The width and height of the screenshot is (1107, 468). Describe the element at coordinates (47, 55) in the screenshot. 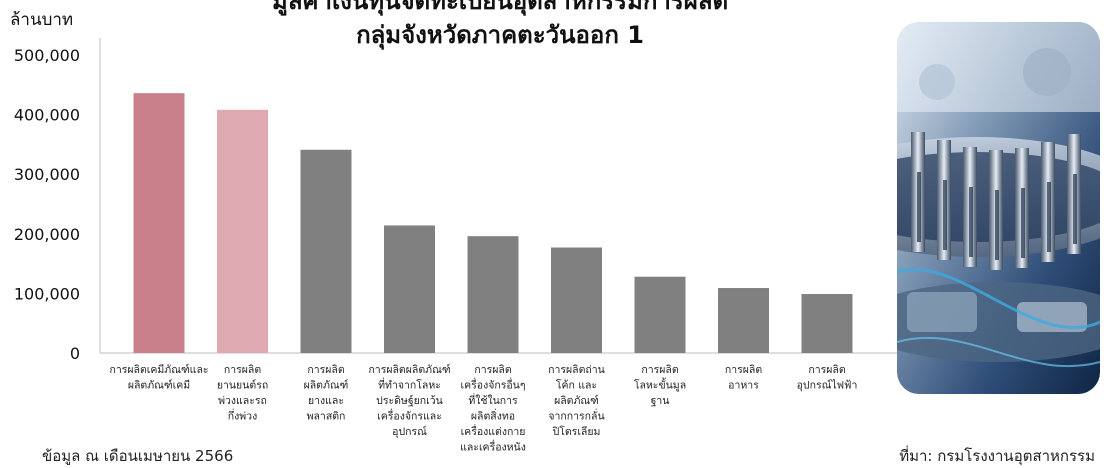

I see `y-tick-label: 500,000` at that location.